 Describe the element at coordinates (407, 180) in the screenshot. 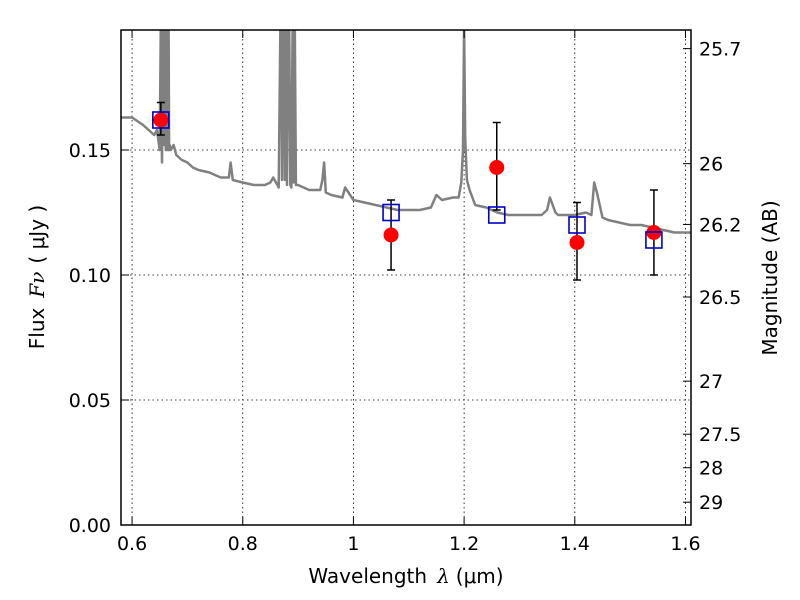

I see `square-layer` at that location.